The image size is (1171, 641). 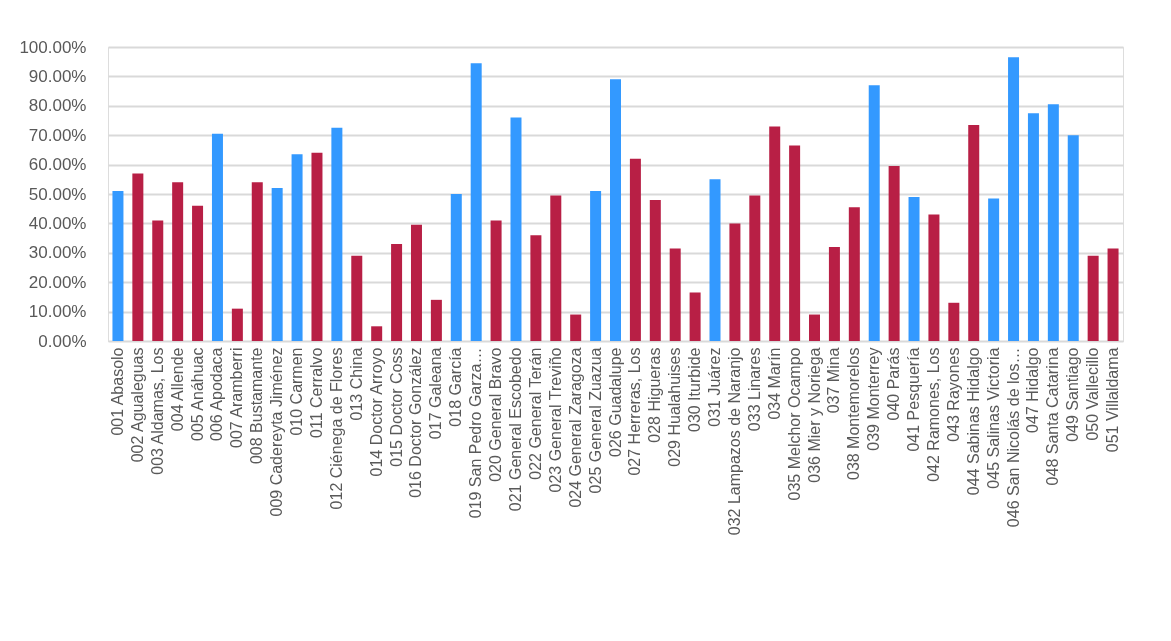 I want to click on x-tick-label: 016 Doctor González, so click(x=416, y=422).